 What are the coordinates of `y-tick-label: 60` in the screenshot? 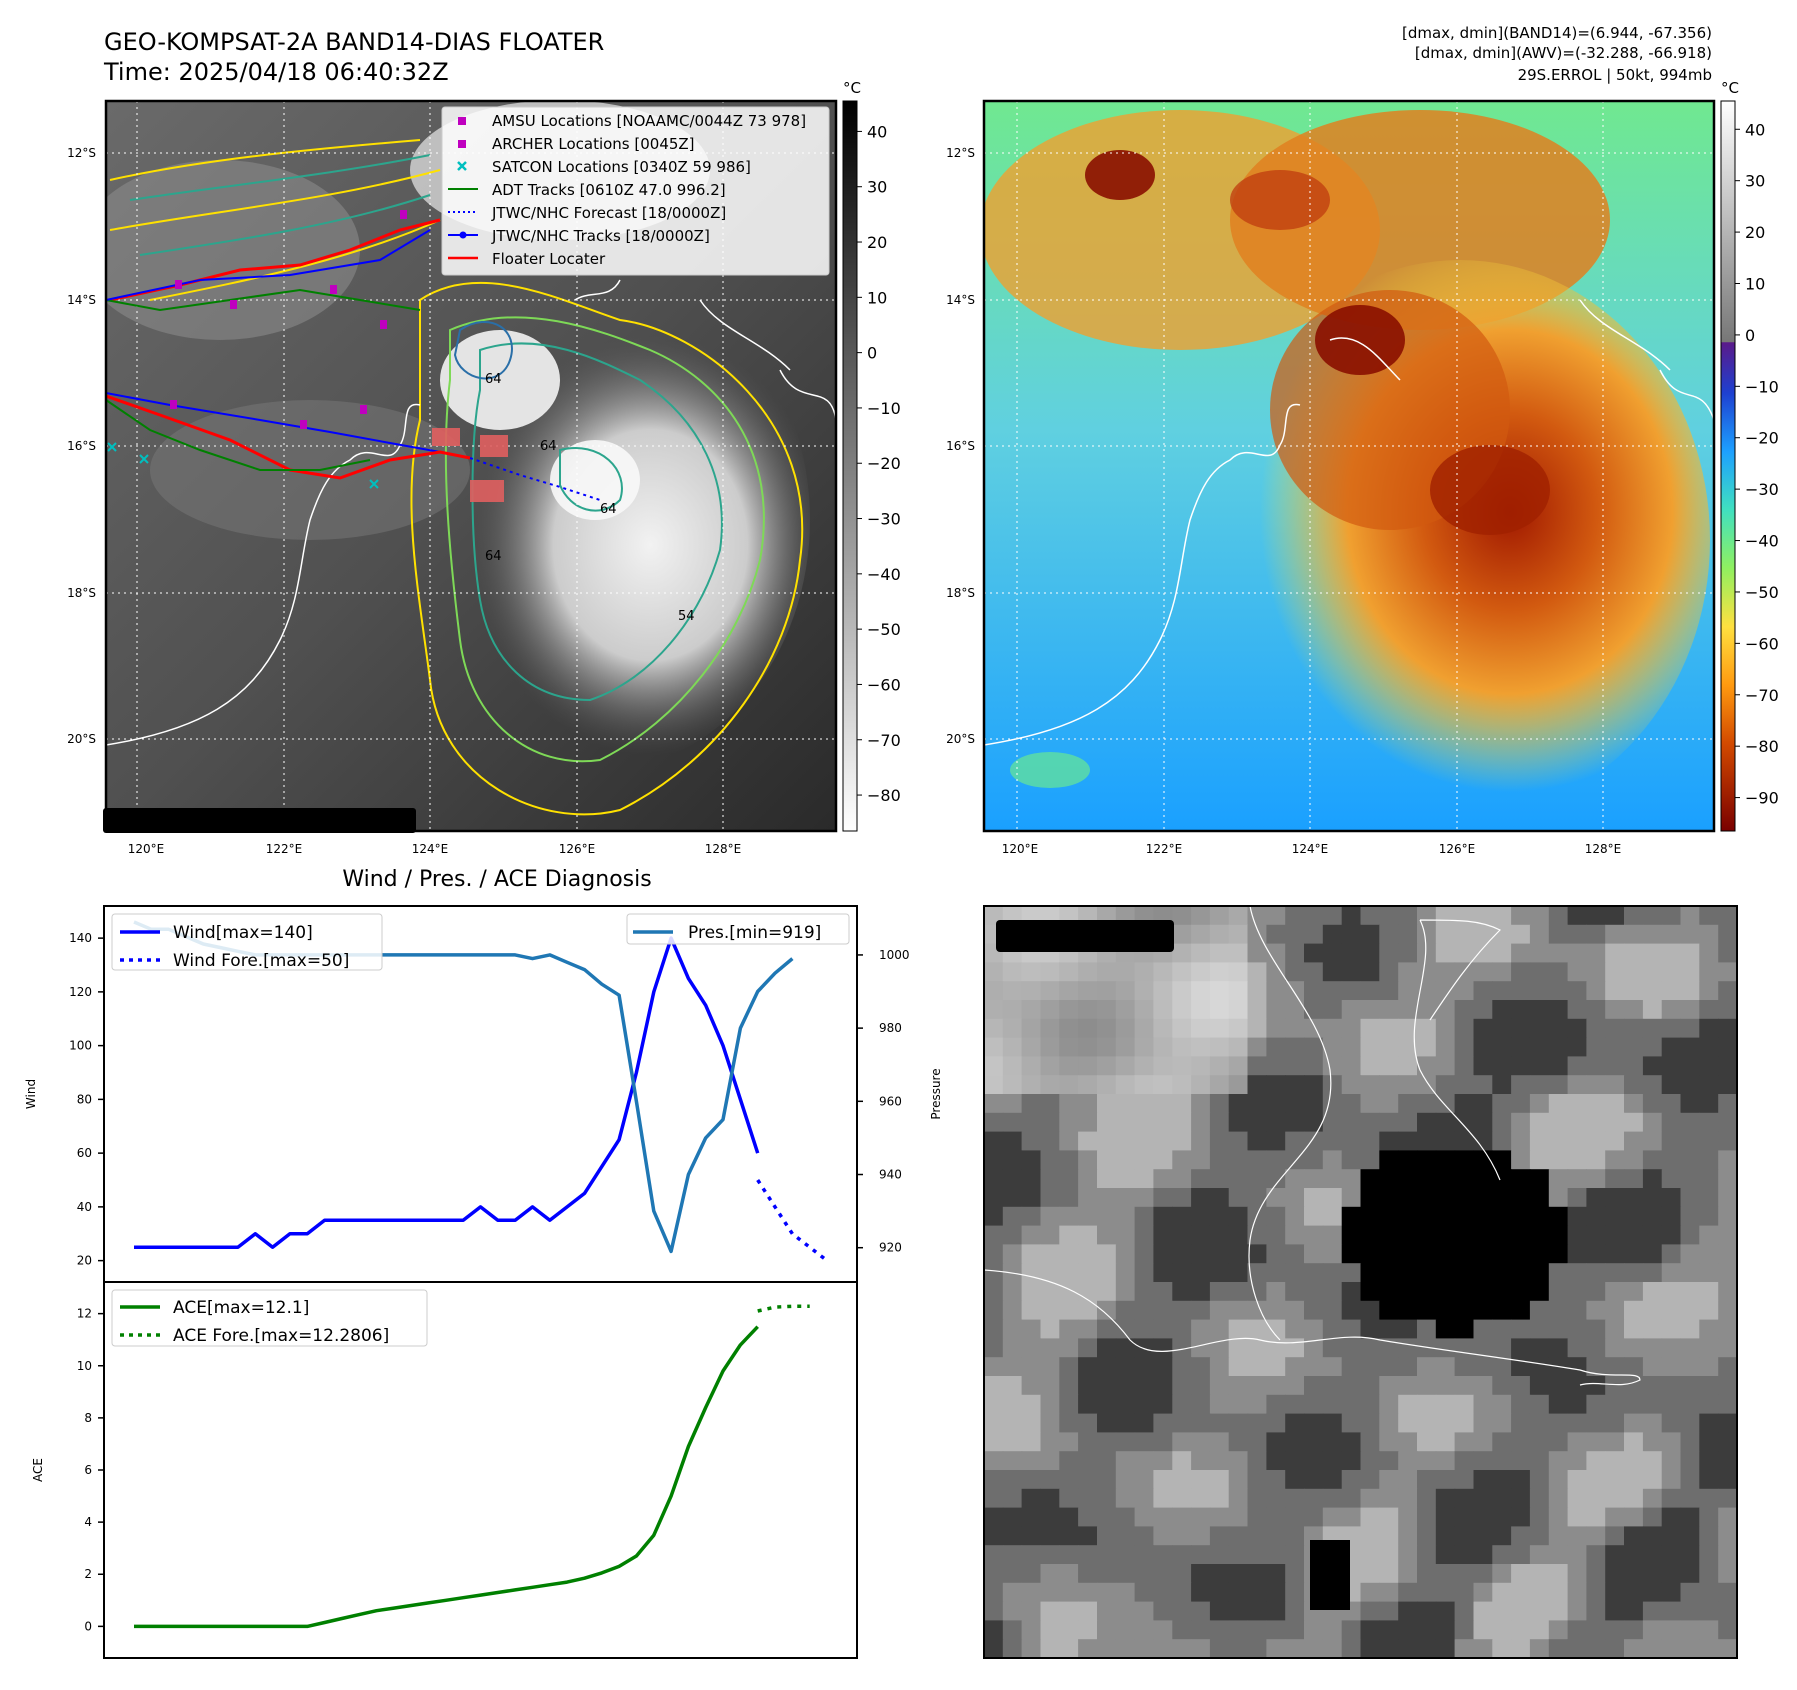 It's located at (84, 1153).